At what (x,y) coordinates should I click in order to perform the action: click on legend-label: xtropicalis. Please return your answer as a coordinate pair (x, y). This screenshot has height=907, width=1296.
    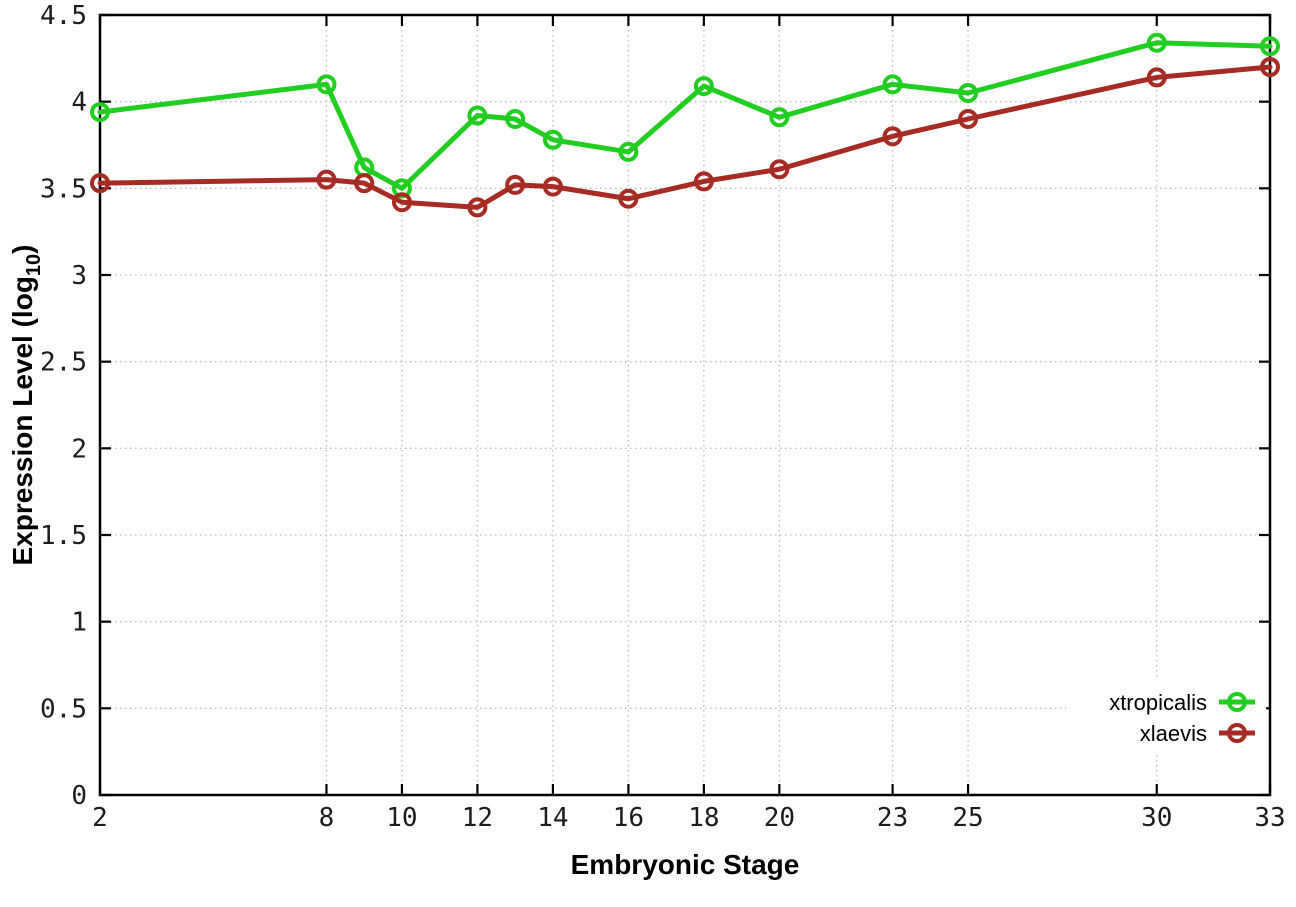
    Looking at the image, I should click on (1158, 702).